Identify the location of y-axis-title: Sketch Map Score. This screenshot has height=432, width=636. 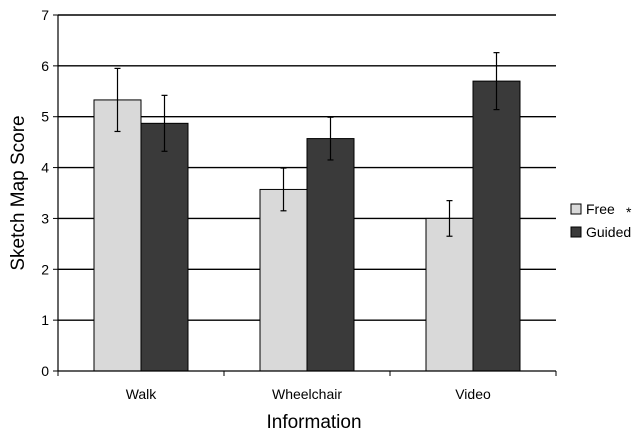
(18, 192).